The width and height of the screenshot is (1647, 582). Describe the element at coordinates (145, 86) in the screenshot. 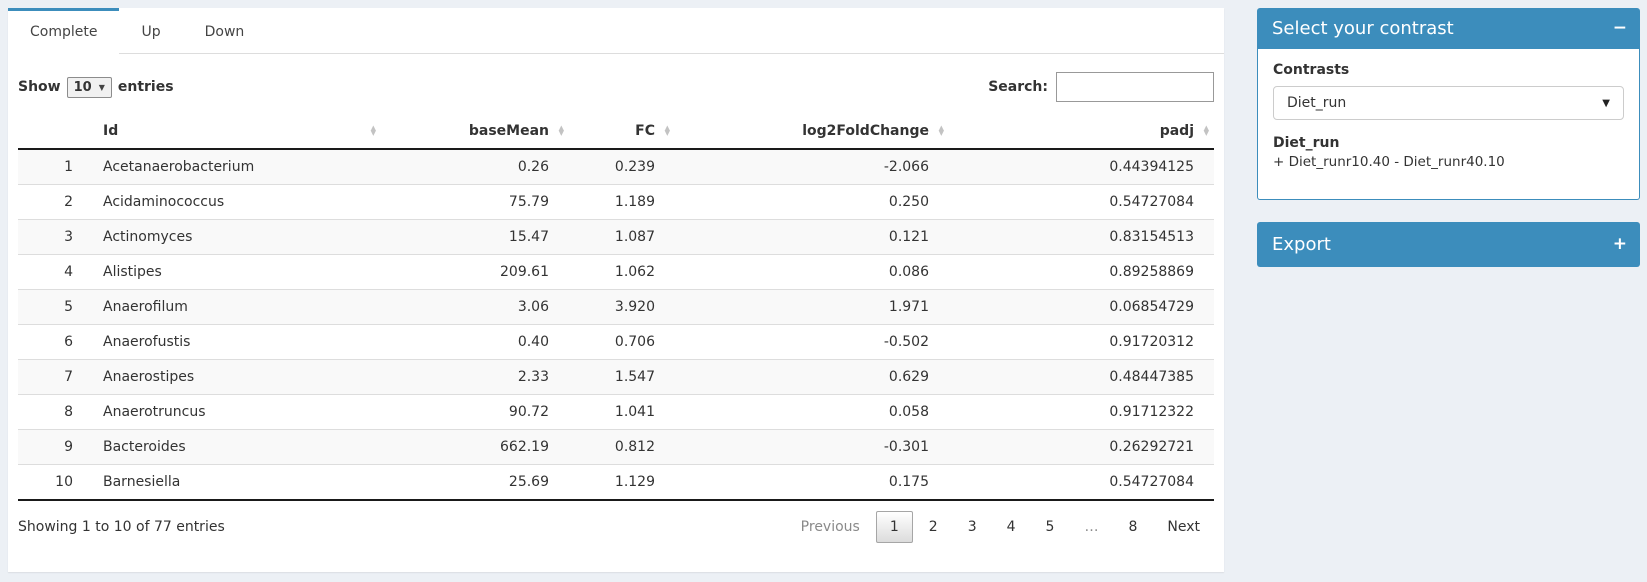

I see `entries-label: entries` at that location.